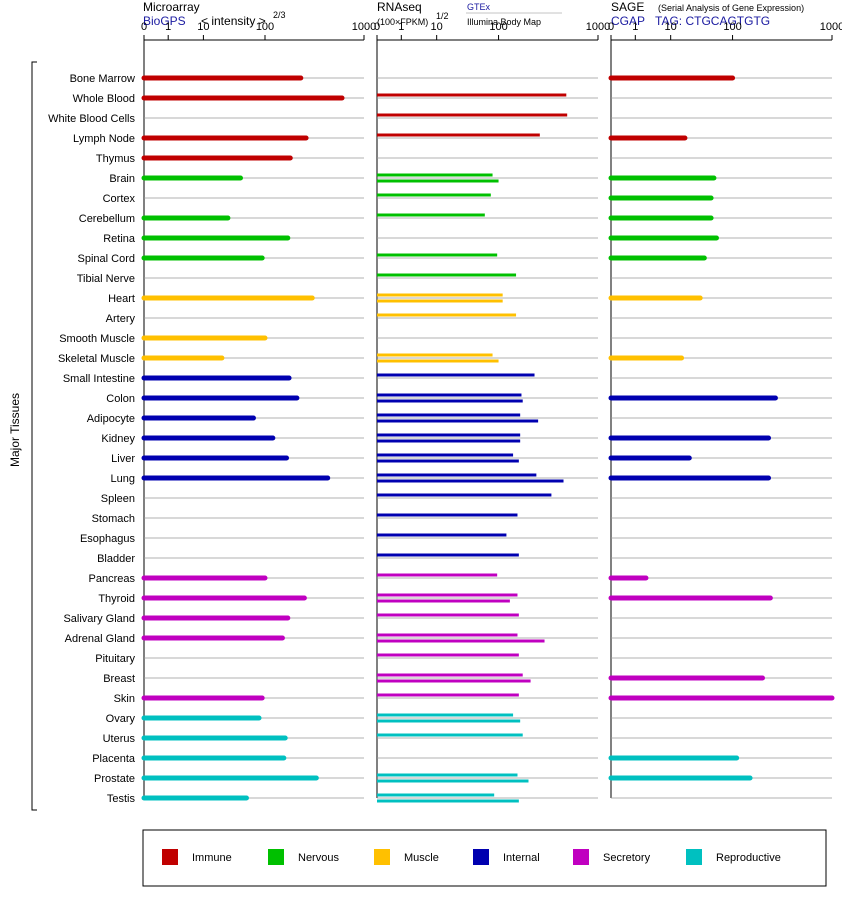 The width and height of the screenshot is (842, 900). What do you see at coordinates (732, 27) in the screenshot?
I see `sage-tick-label: 100` at bounding box center [732, 27].